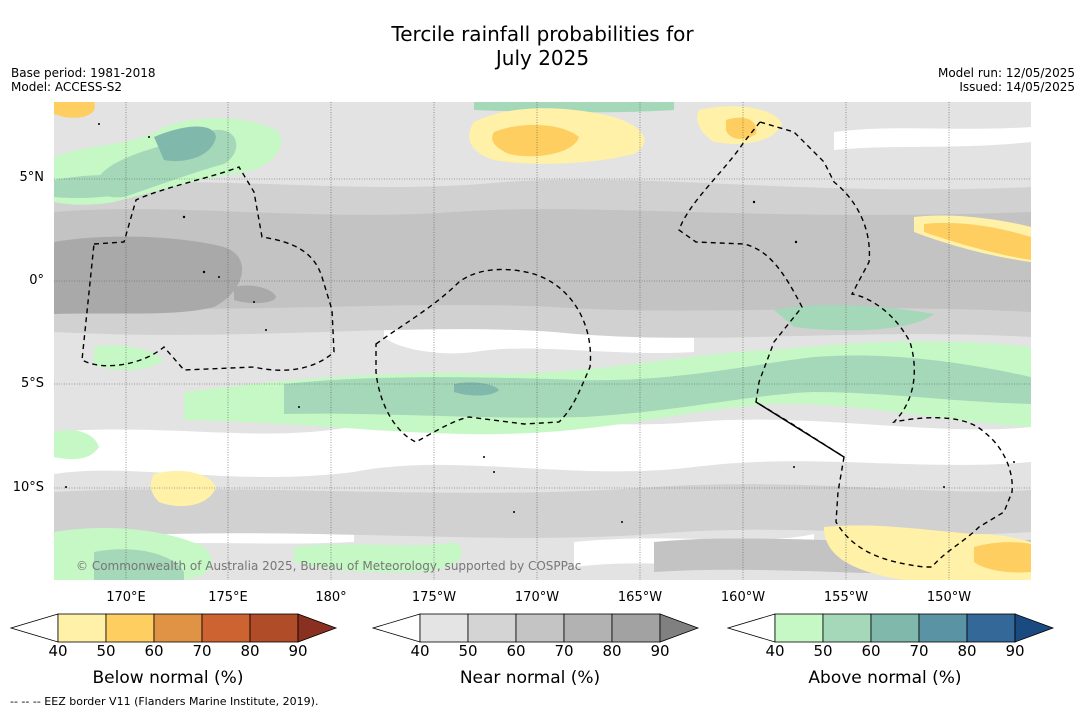  Describe the element at coordinates (640, 597) in the screenshot. I see `lon-label-165w: 165°W` at that location.